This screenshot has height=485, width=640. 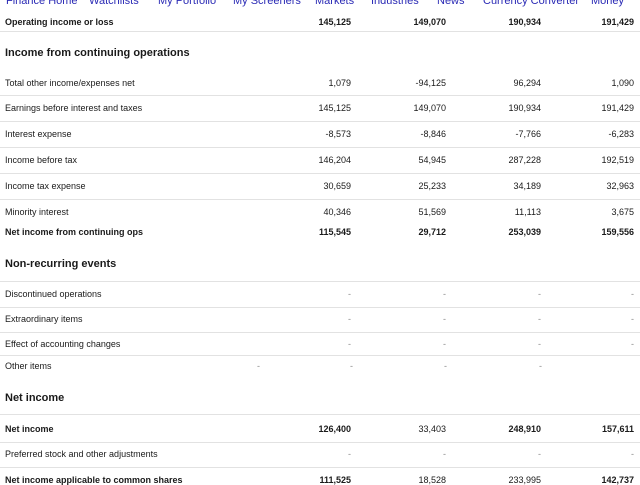 I want to click on value-col-3: 287,228, so click(x=524, y=160).